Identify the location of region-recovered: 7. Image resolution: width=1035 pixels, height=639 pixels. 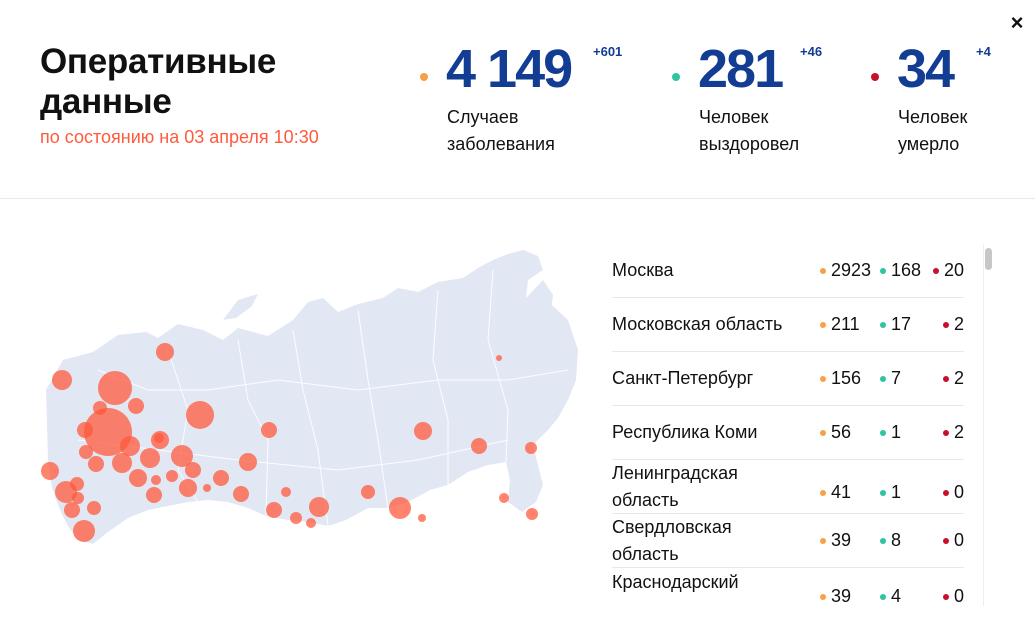
(904, 378).